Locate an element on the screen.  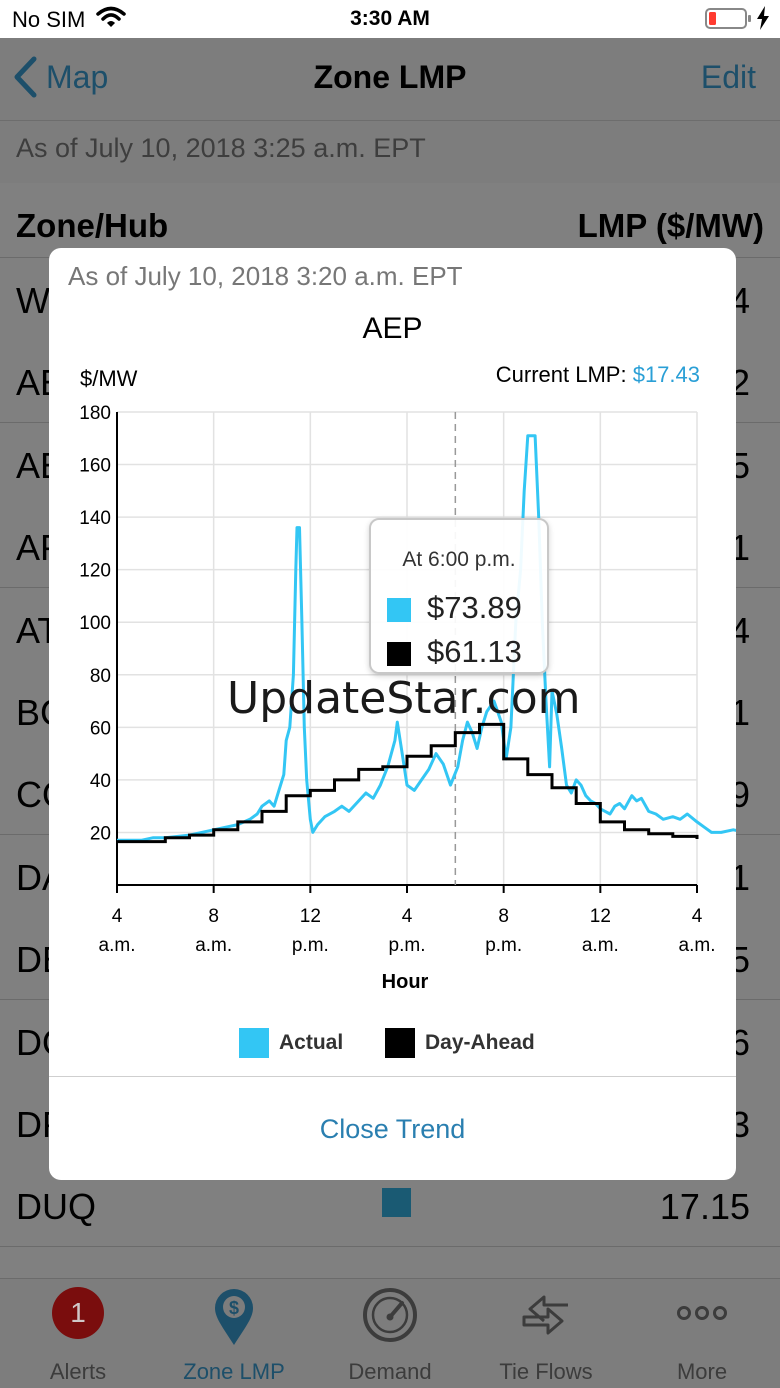
alert-count-badge: 1 is located at coordinates (78, 1313).